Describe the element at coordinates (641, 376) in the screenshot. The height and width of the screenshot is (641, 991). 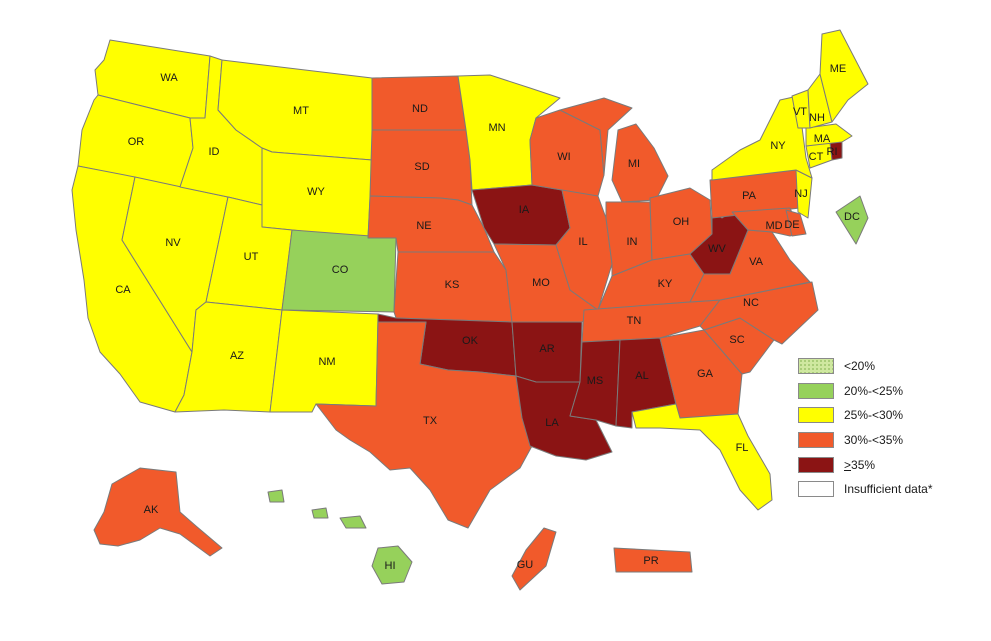
I see `label-al: AL` at that location.